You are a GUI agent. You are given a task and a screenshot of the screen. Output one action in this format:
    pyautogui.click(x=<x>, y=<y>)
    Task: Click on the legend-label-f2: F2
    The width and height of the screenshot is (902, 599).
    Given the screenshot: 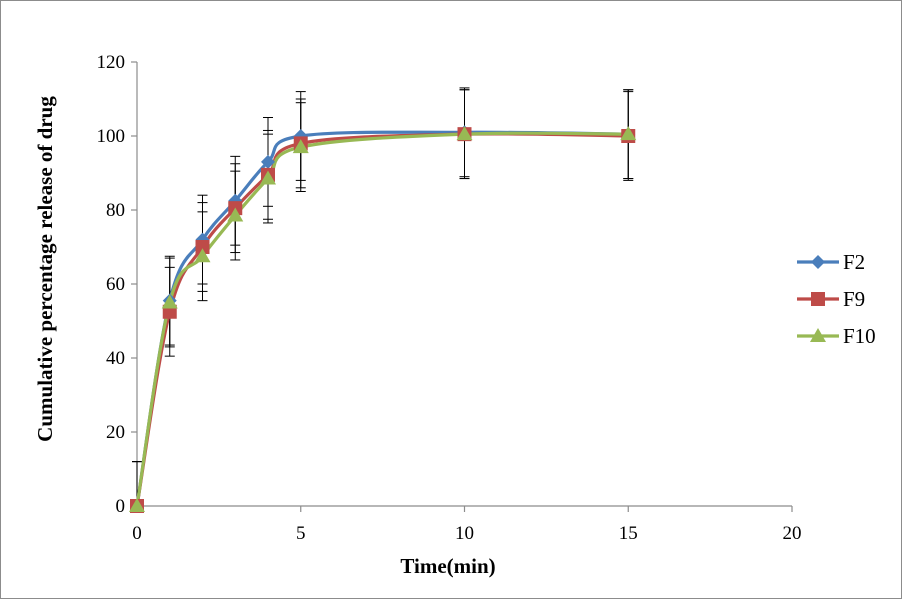 What is the action you would take?
    pyautogui.click(x=854, y=262)
    